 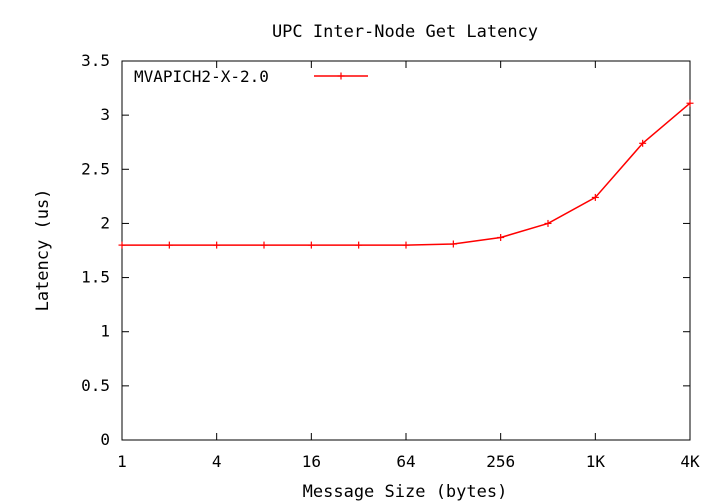 I want to click on y-tick-label-0: 0, so click(x=105, y=439).